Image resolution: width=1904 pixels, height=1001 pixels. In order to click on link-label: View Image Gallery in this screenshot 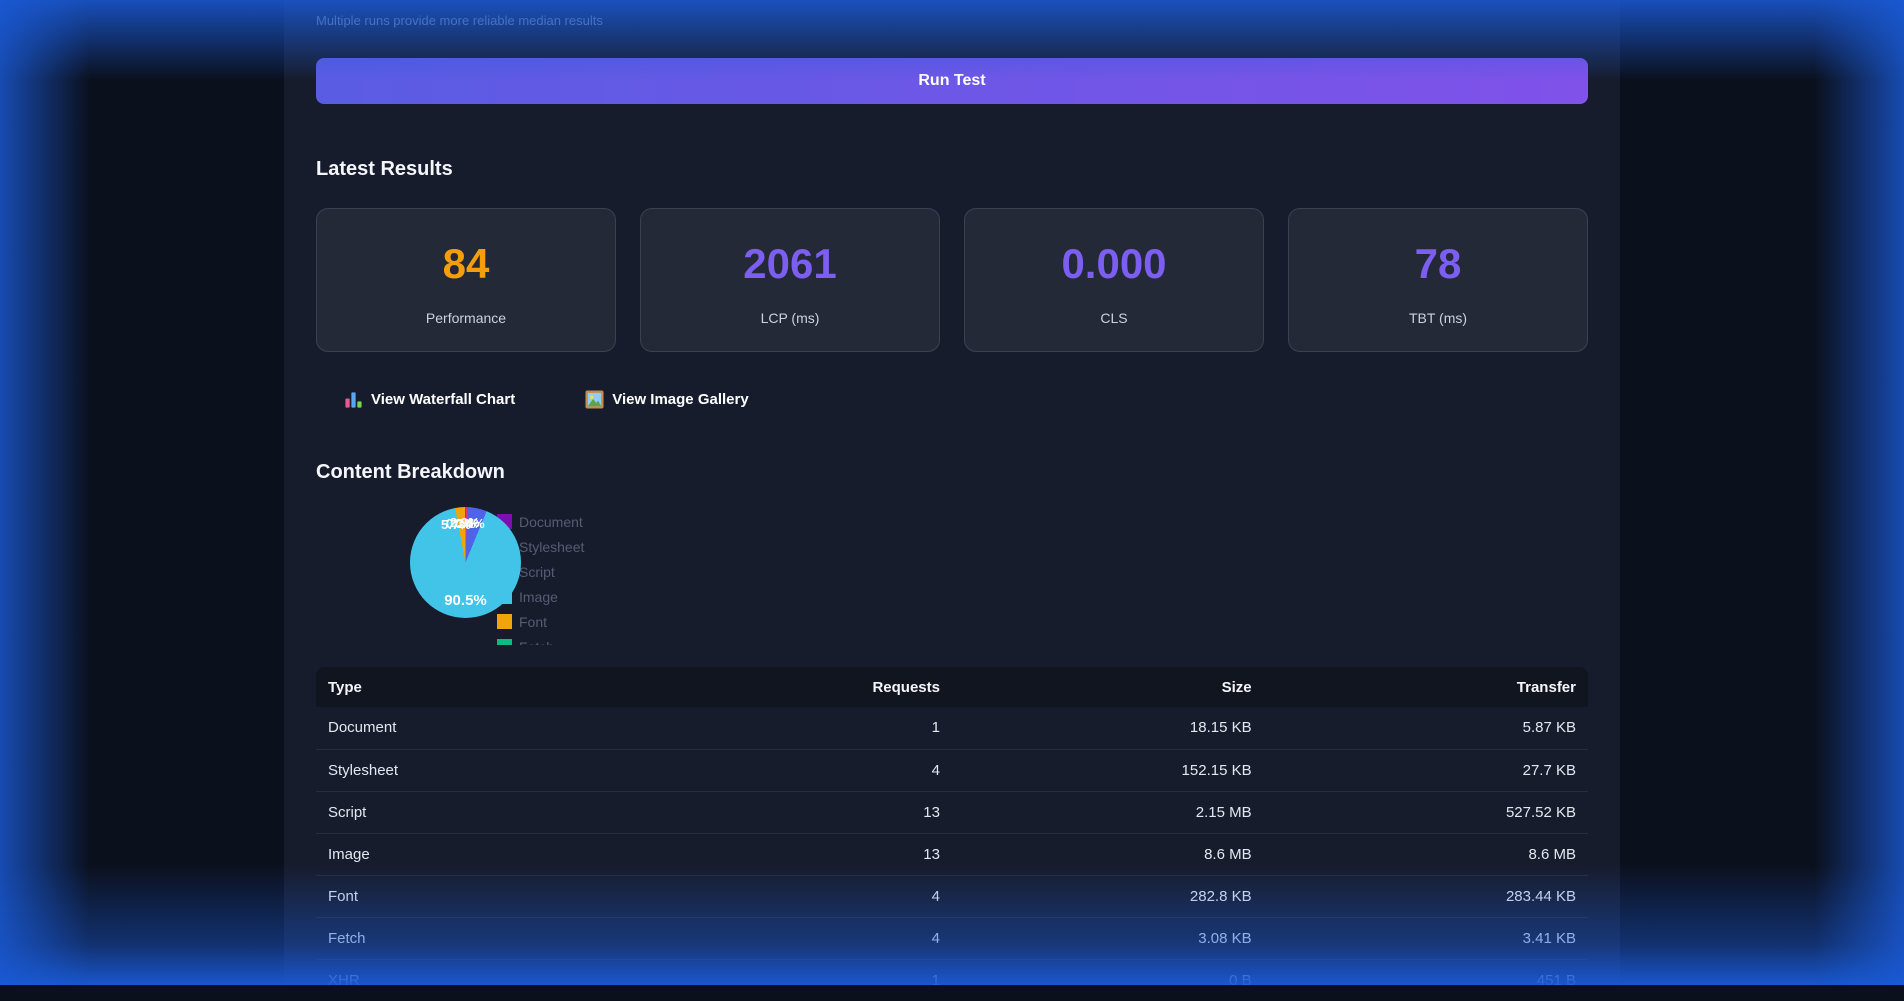, I will do `click(680, 399)`.